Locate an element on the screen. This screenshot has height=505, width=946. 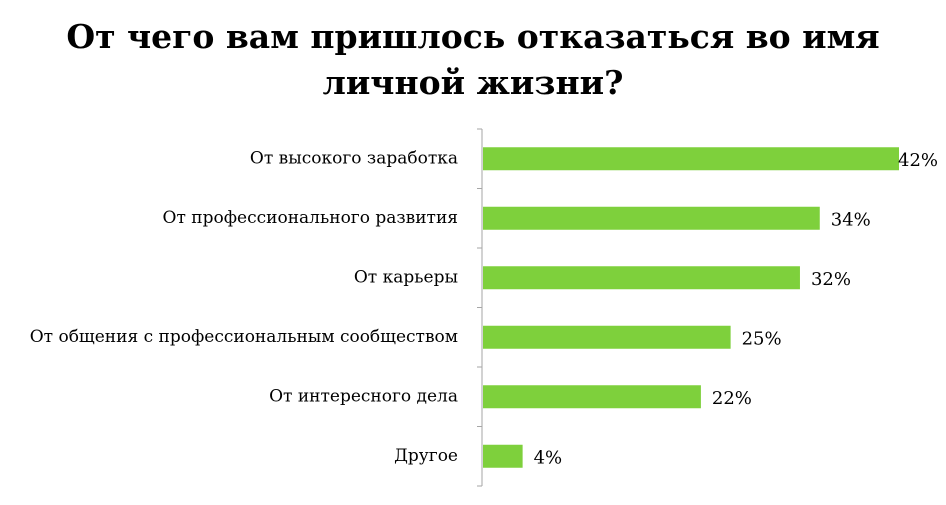
chart-title-line-2: личной жизни? is located at coordinates (473, 82).